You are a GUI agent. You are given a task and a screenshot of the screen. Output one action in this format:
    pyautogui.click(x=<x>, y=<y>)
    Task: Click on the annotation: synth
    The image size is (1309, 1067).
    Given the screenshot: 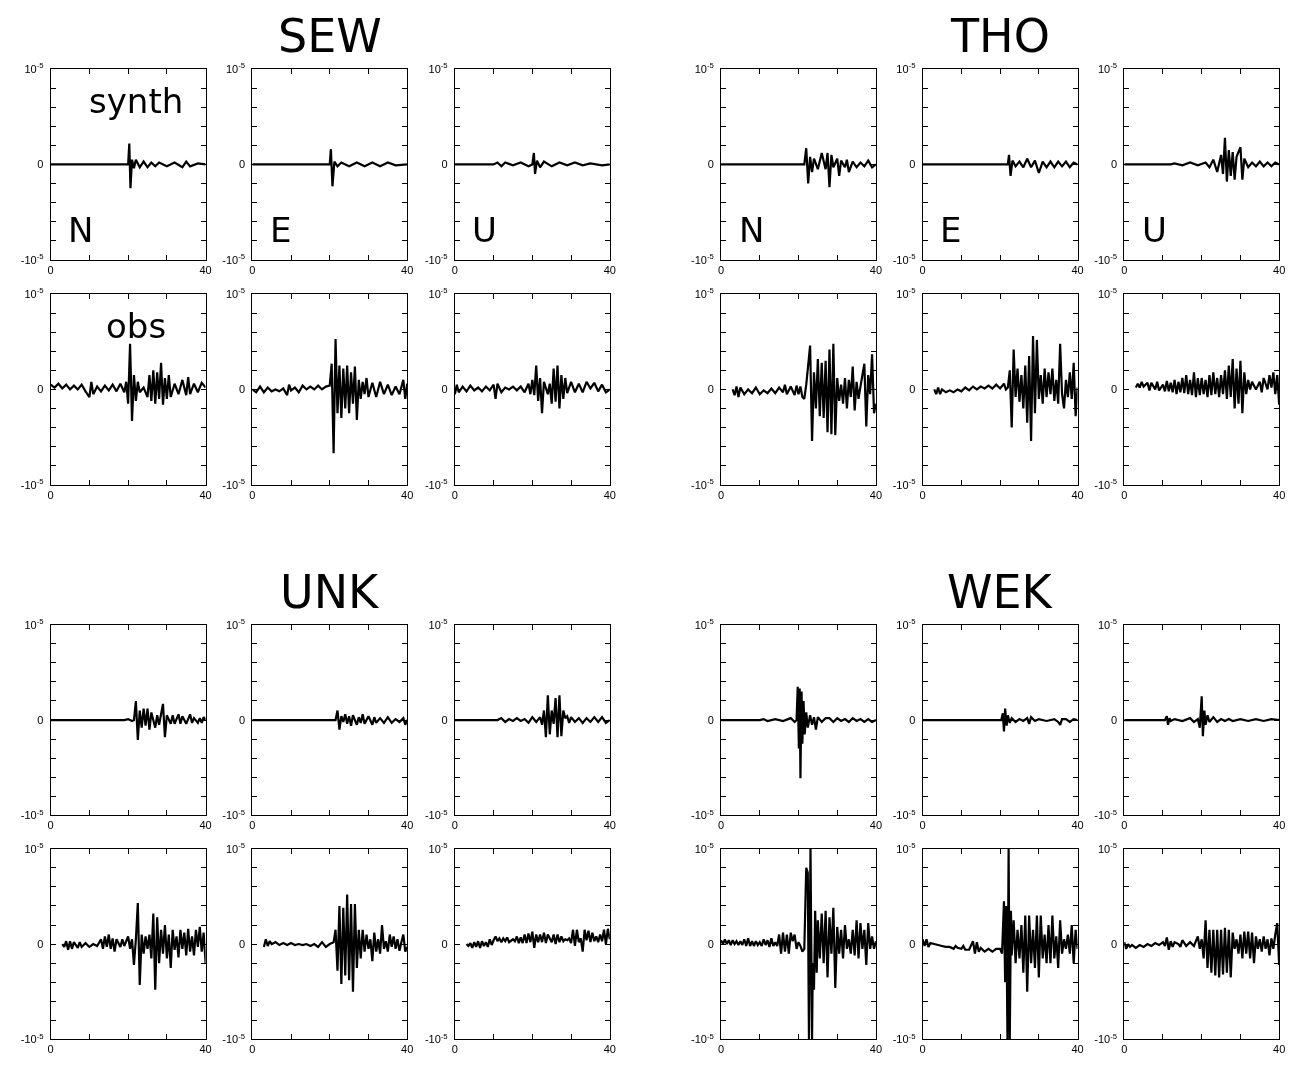 What is the action you would take?
    pyautogui.click(x=136, y=101)
    